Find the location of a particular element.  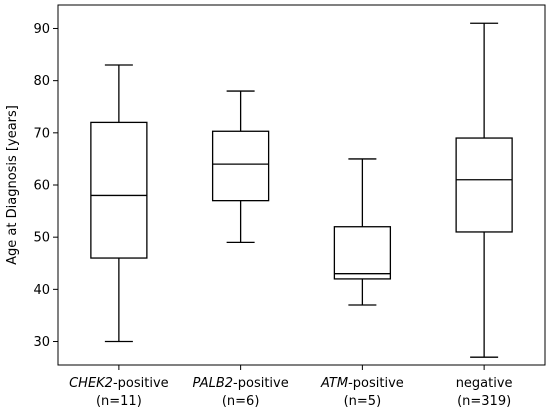

category-gene: PALB2 is located at coordinates (213, 383).